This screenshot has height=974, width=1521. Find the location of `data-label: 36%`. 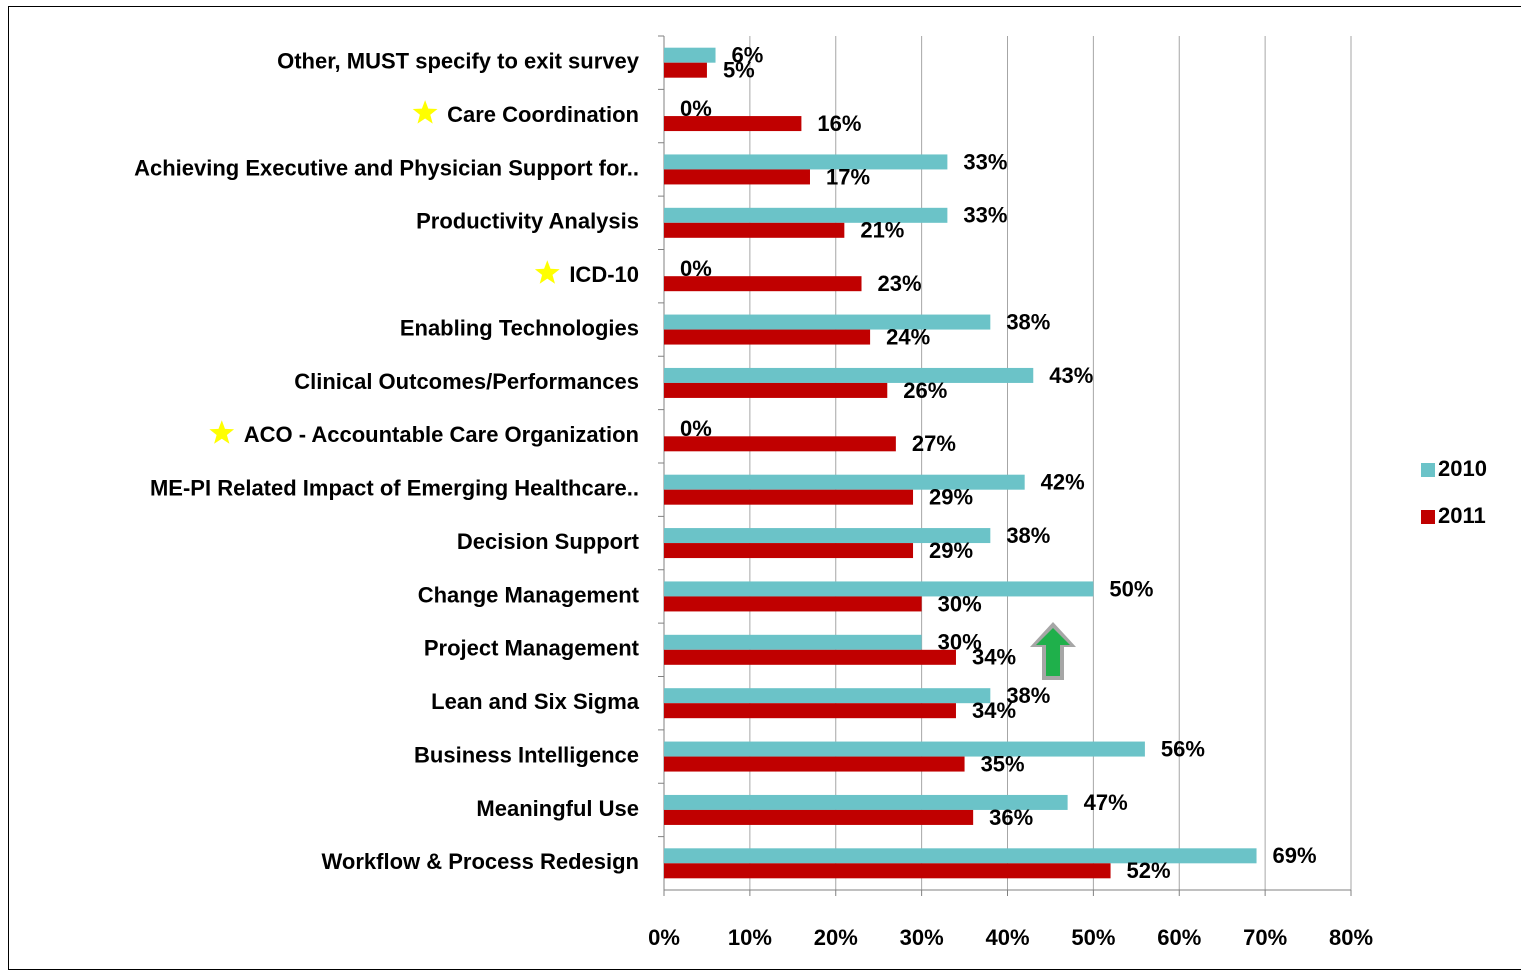

data-label: 36% is located at coordinates (1011, 817).